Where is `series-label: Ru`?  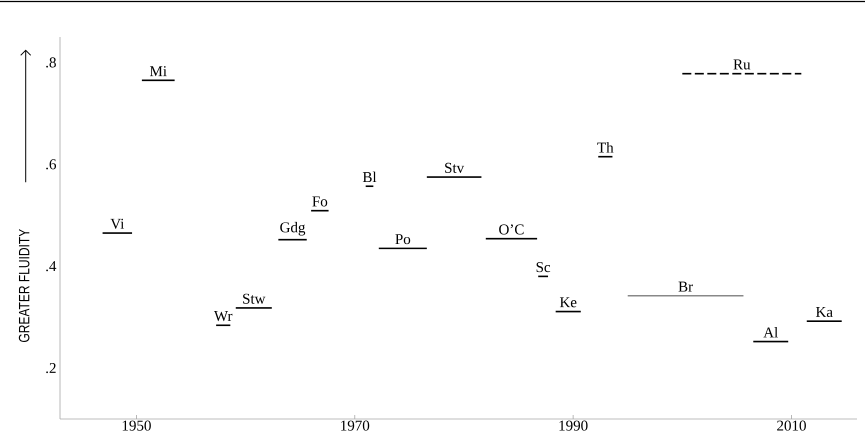
series-label: Ru is located at coordinates (742, 65).